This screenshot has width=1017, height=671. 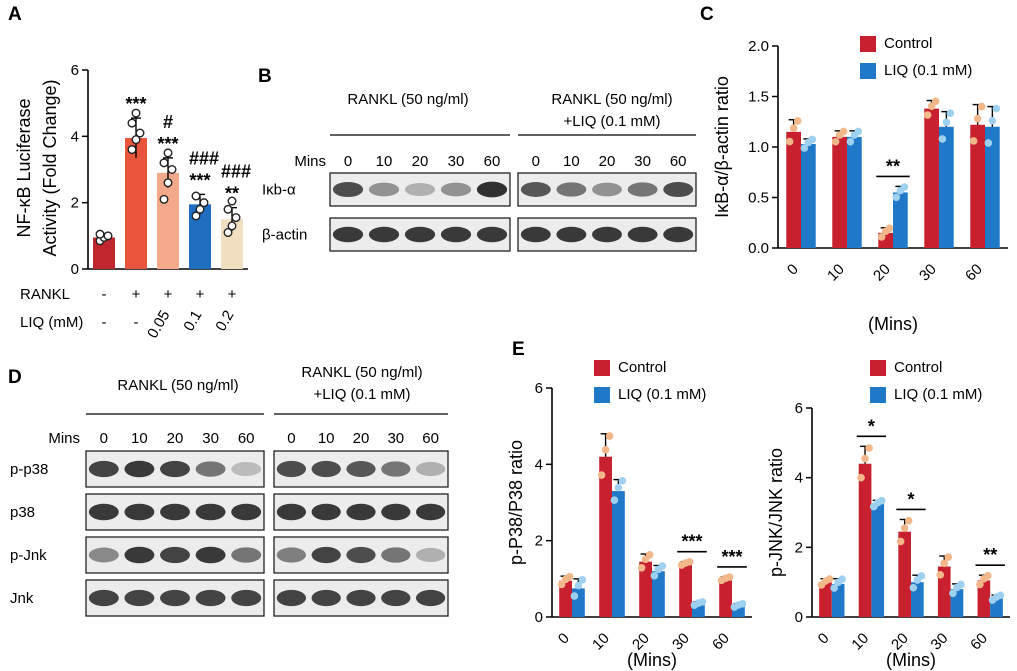 I want to click on d-row-label: Jnk, so click(x=22, y=598).